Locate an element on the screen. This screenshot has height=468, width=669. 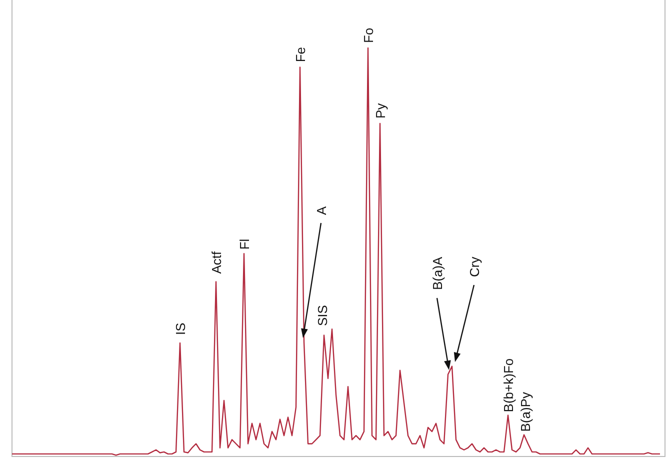
annotation: SIS is located at coordinates (322, 315).